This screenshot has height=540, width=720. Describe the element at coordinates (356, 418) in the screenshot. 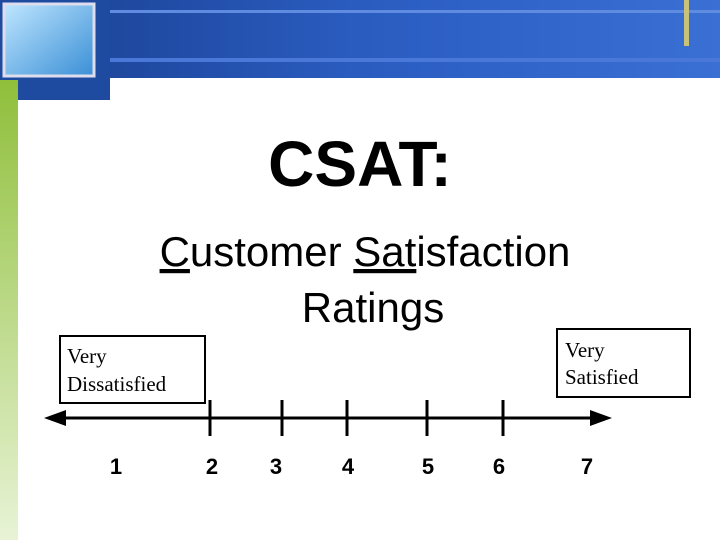

I see `scale-ticks` at that location.